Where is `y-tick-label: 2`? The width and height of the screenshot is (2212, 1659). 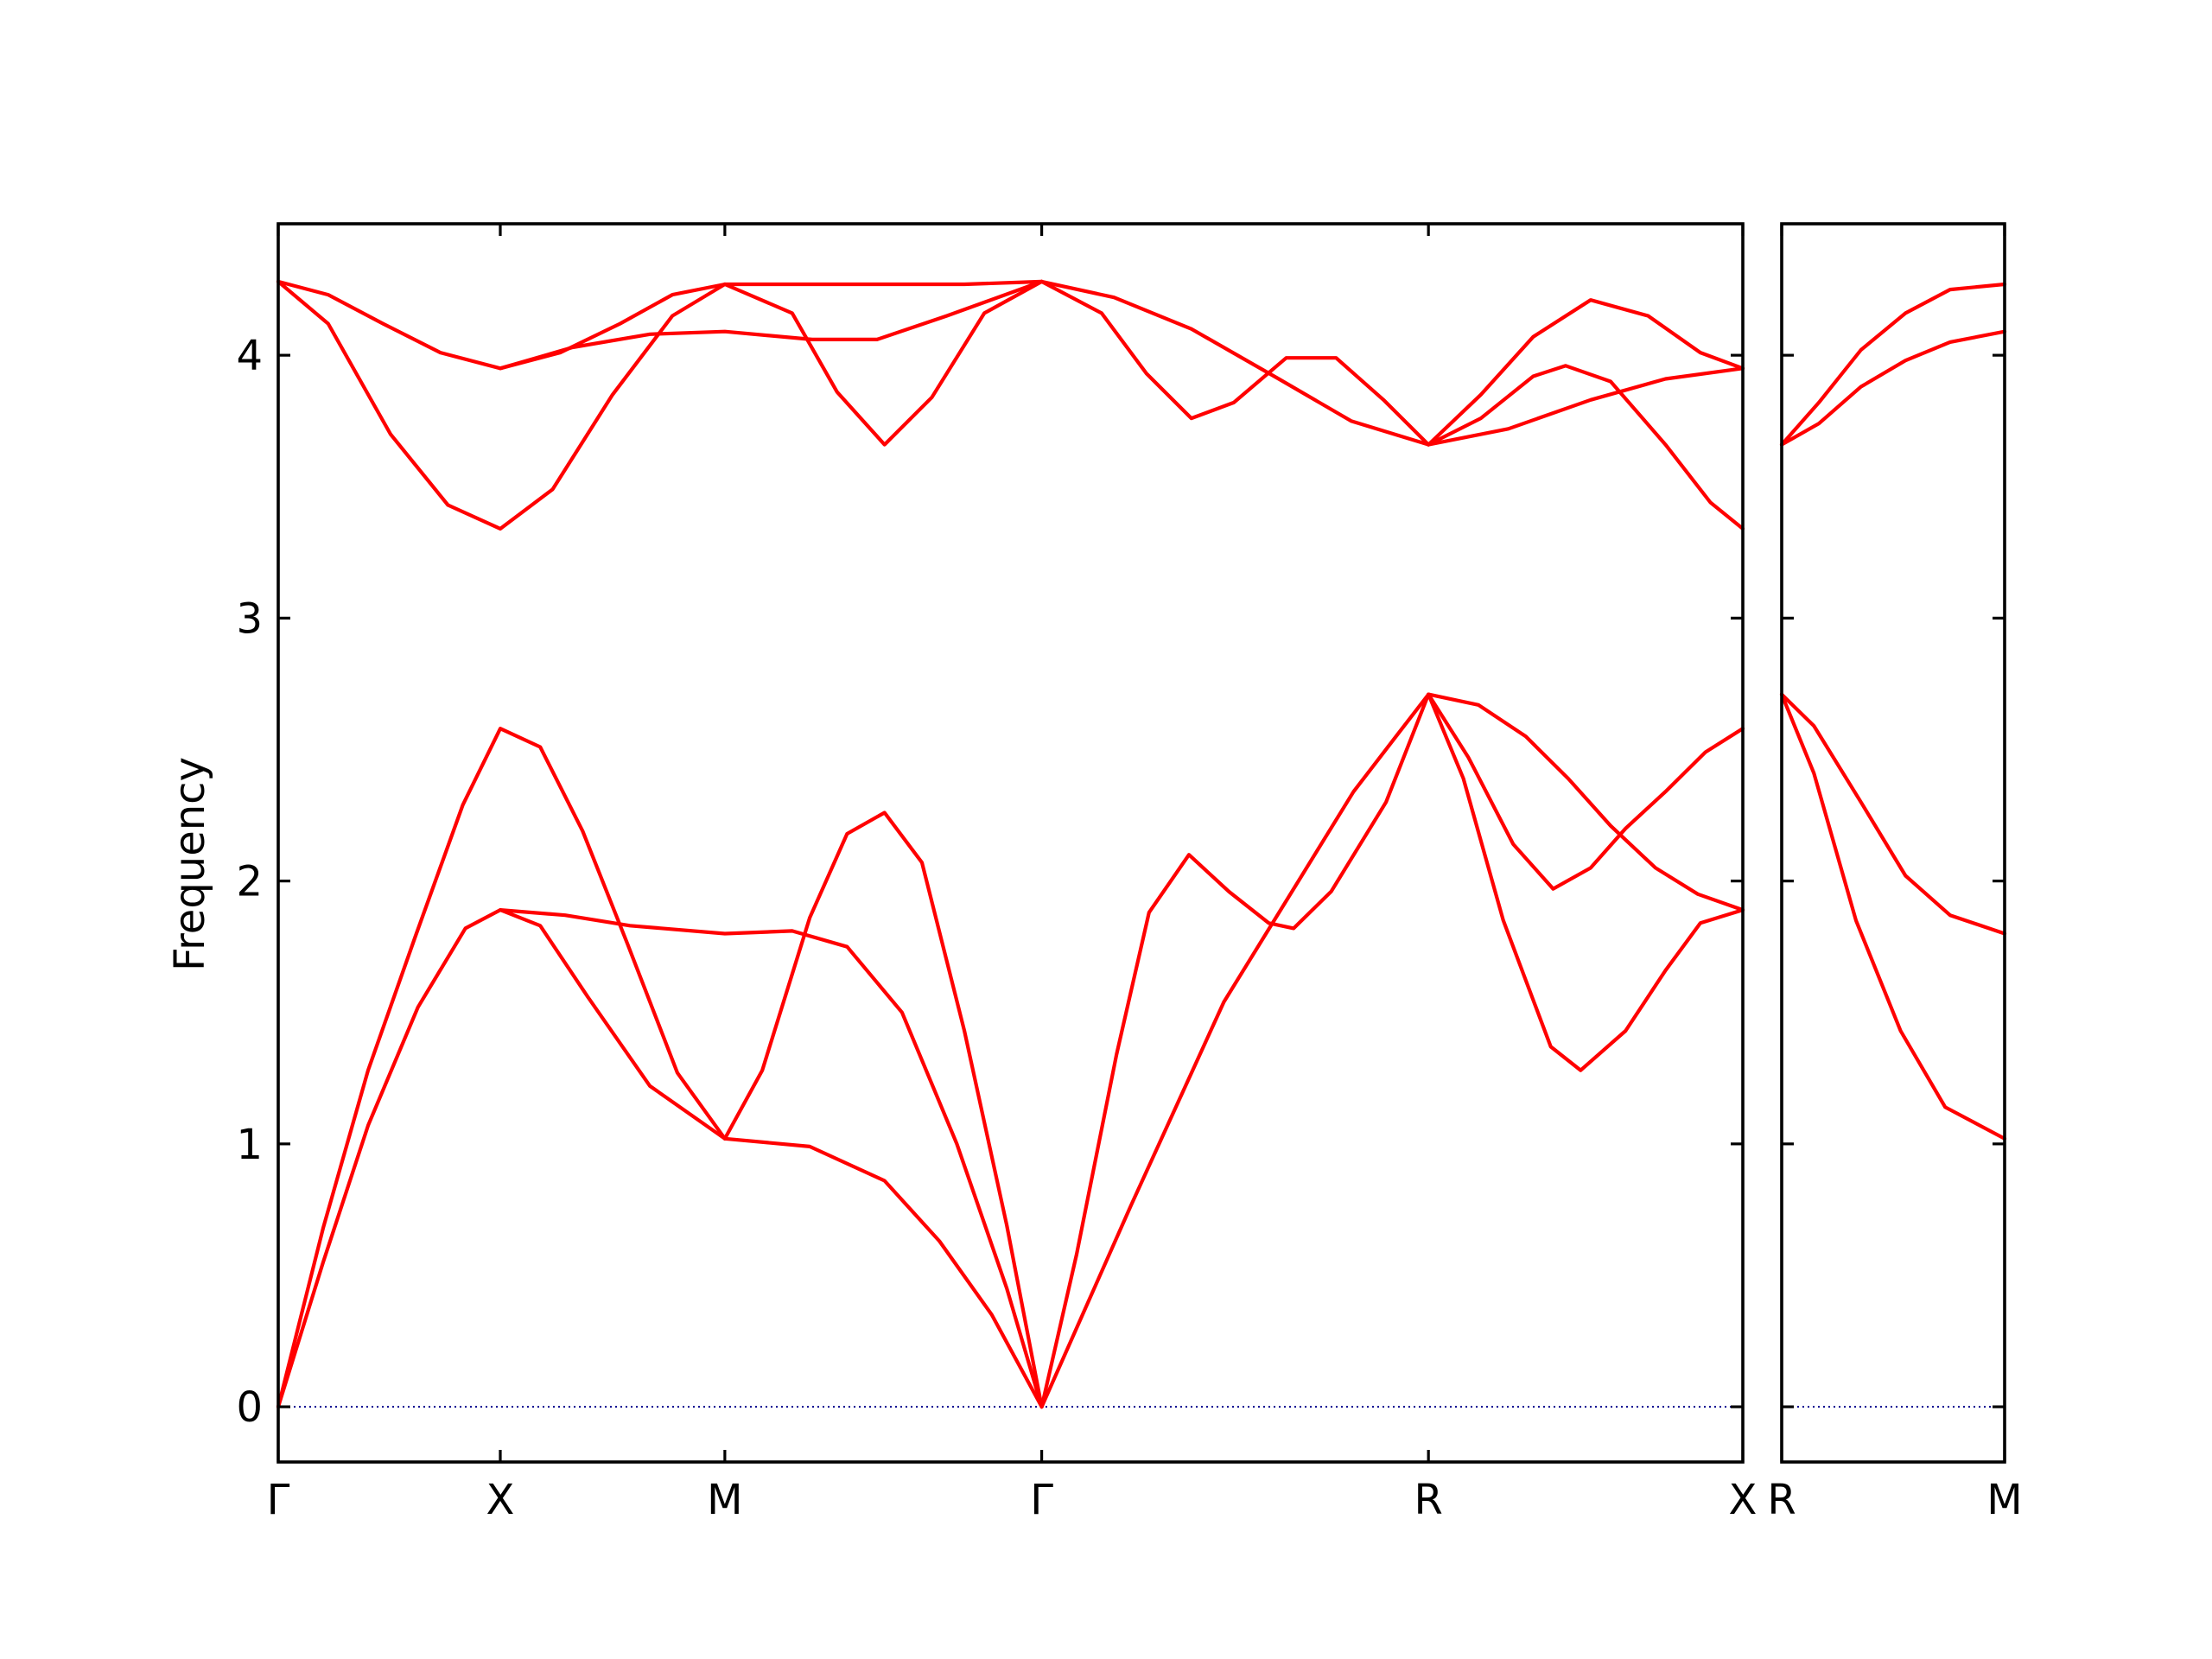 y-tick-label: 2 is located at coordinates (249, 882).